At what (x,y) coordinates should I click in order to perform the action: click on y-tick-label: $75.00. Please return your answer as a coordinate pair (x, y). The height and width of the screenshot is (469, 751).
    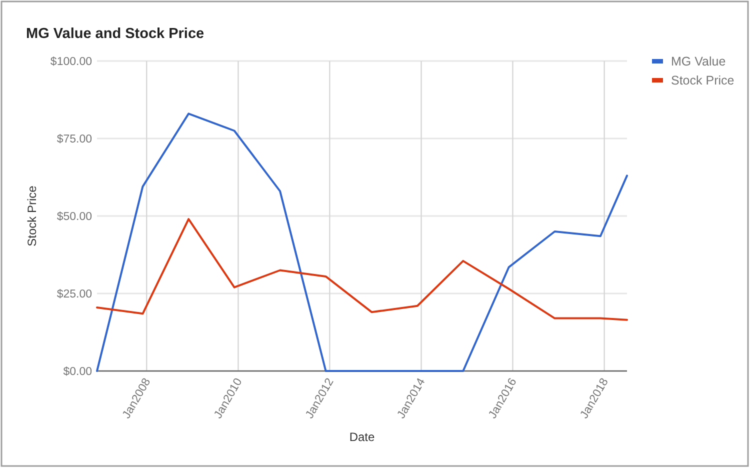
    Looking at the image, I should click on (74, 140).